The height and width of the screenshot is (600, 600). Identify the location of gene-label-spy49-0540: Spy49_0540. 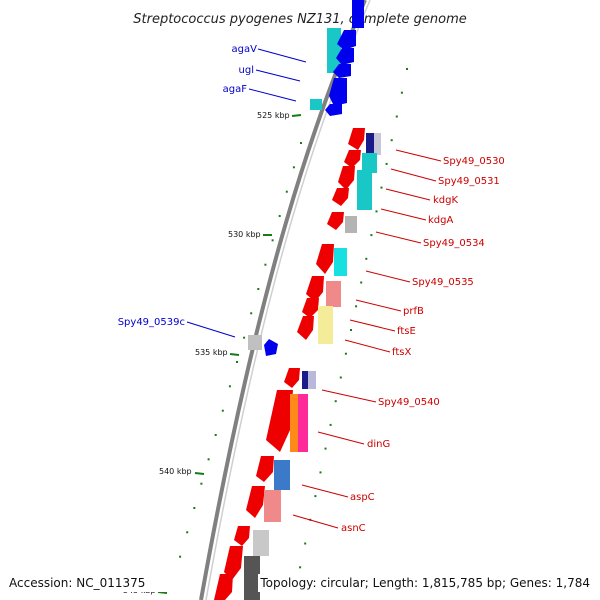
(409, 402).